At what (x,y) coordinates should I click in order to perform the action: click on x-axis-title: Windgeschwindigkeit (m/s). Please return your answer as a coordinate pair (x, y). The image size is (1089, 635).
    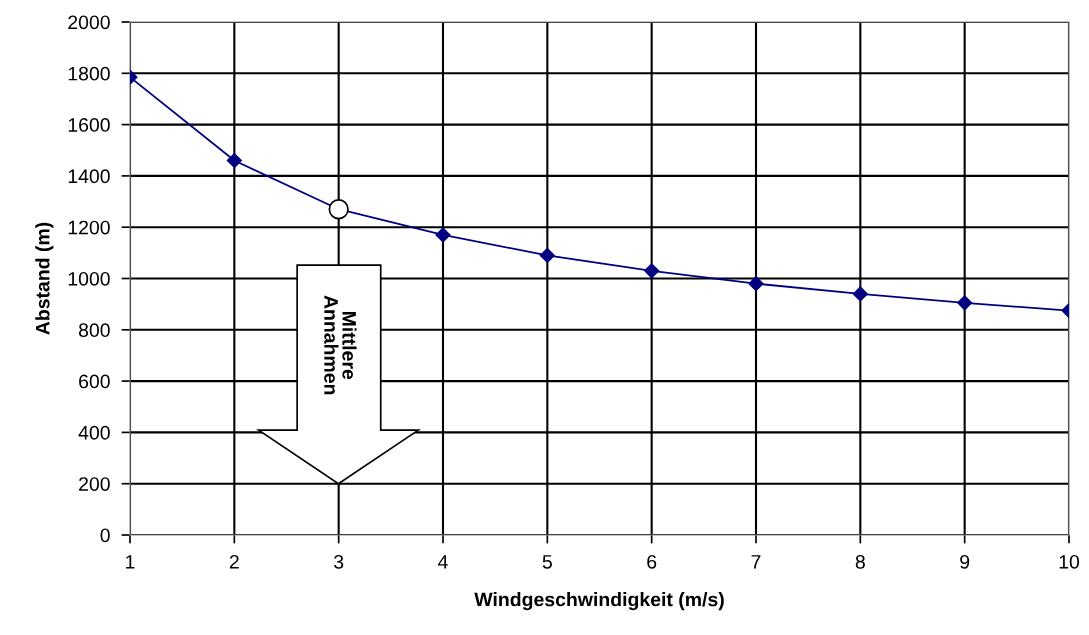
    Looking at the image, I should click on (599, 601).